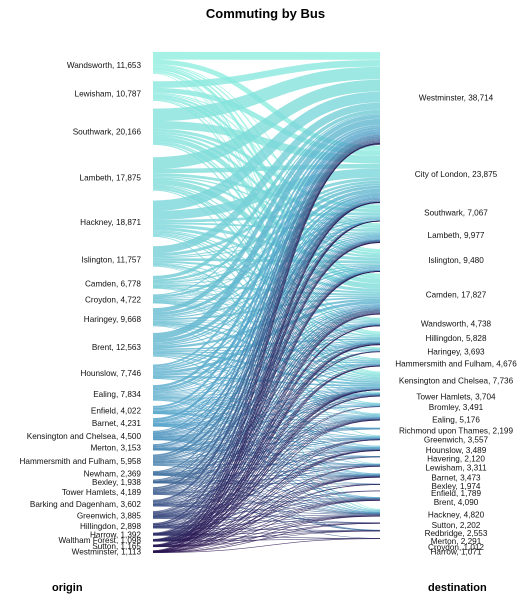  What do you see at coordinates (113, 319) in the screenshot?
I see `origin-label-haringey: Haringey, 9,668` at bounding box center [113, 319].